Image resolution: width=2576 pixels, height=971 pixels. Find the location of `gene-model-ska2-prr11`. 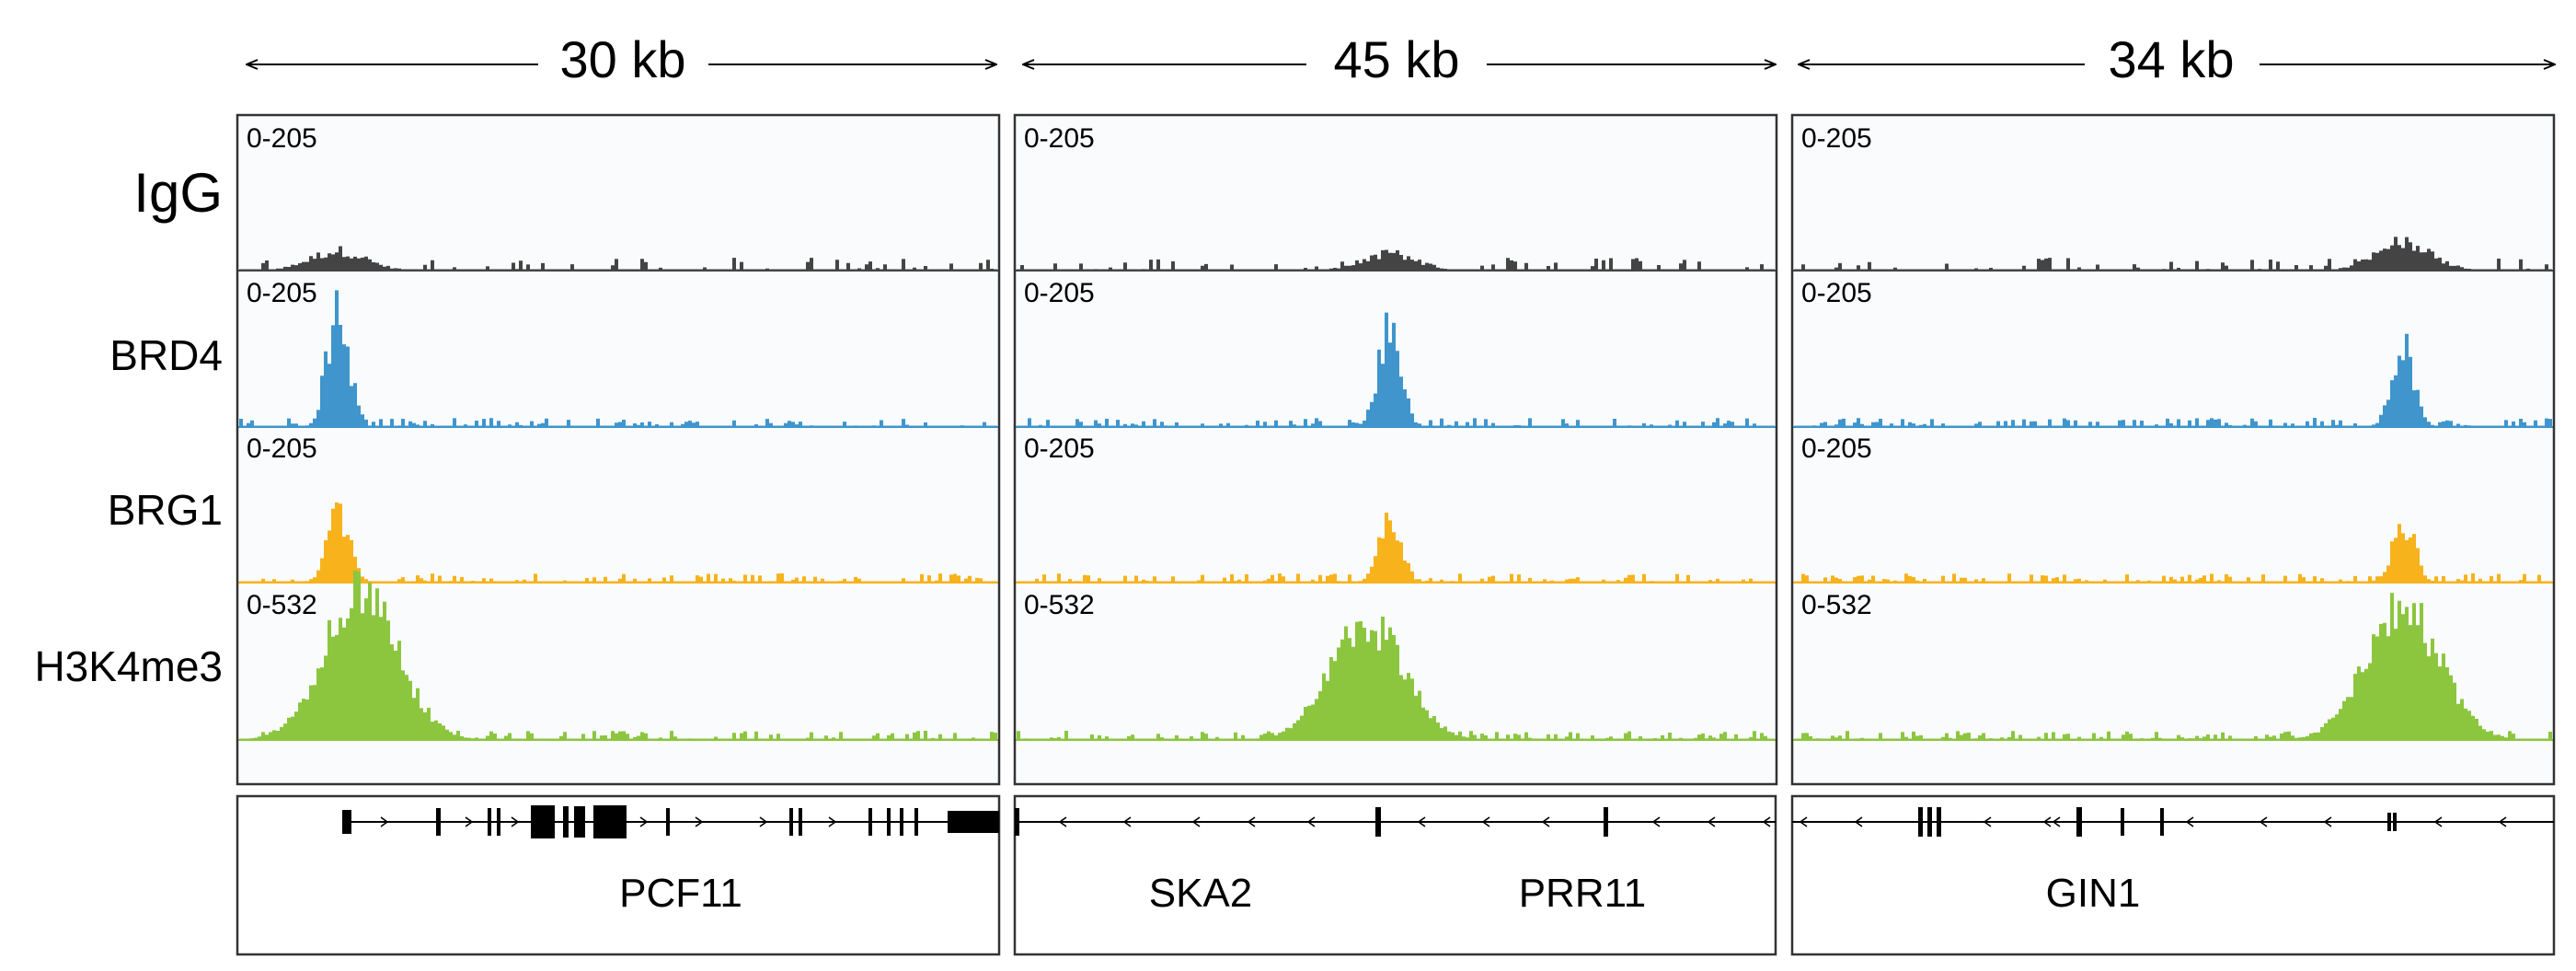

gene-model-ska2-prr11 is located at coordinates (1395, 822).